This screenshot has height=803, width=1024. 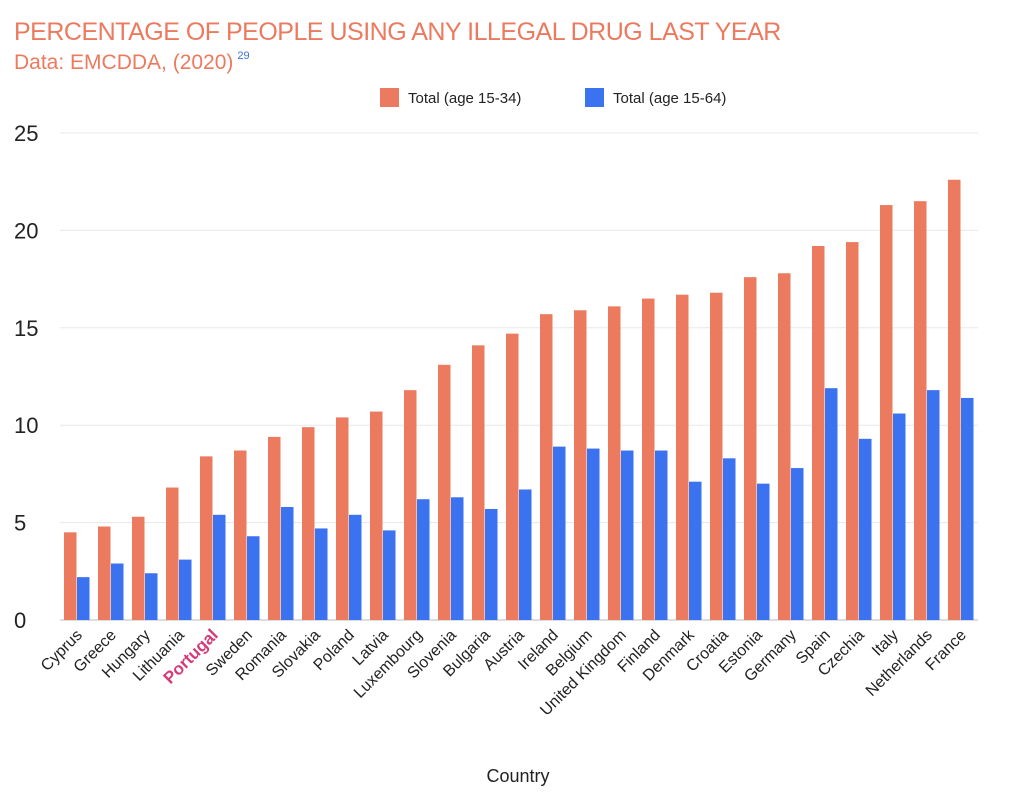 I want to click on legend-label: Total (age 15-34), so click(x=464, y=98).